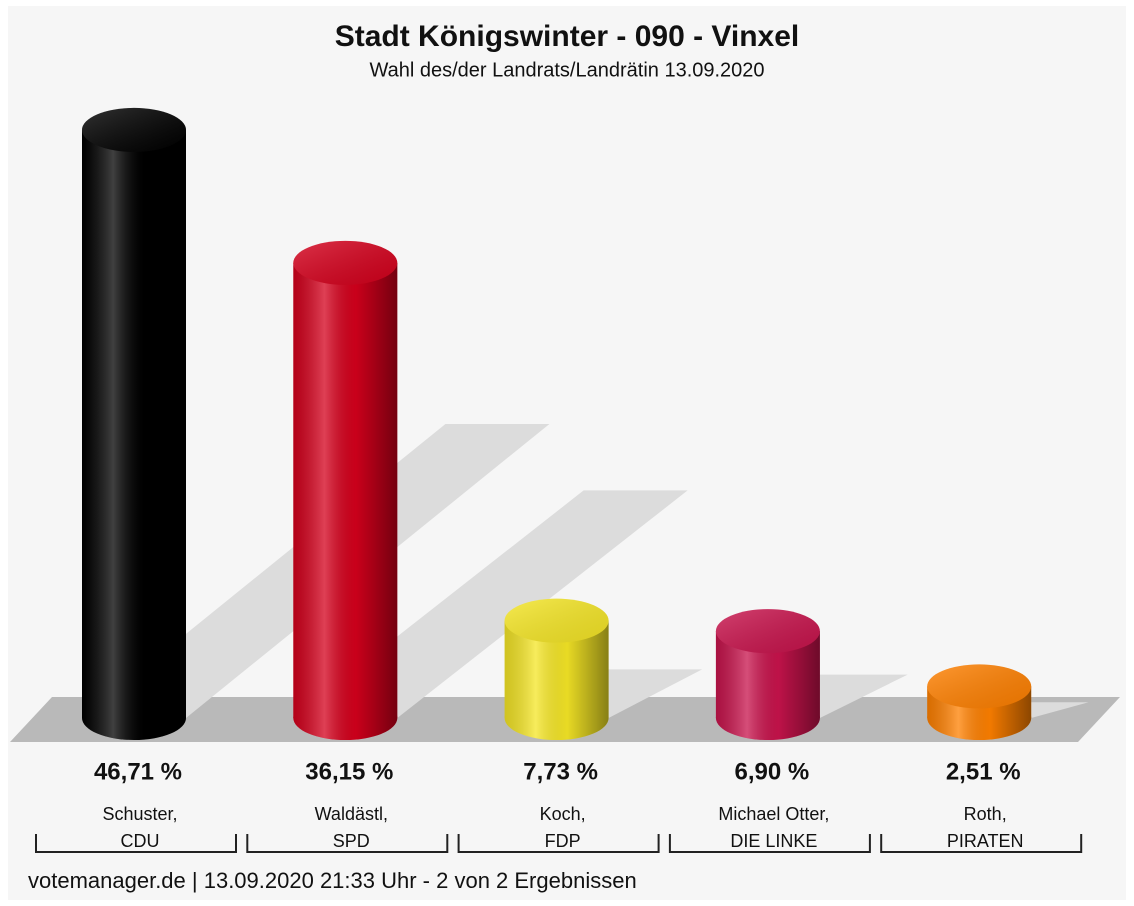 The height and width of the screenshot is (906, 1134). Describe the element at coordinates (139, 814) in the screenshot. I see `candidate-label: Schuster,` at that location.